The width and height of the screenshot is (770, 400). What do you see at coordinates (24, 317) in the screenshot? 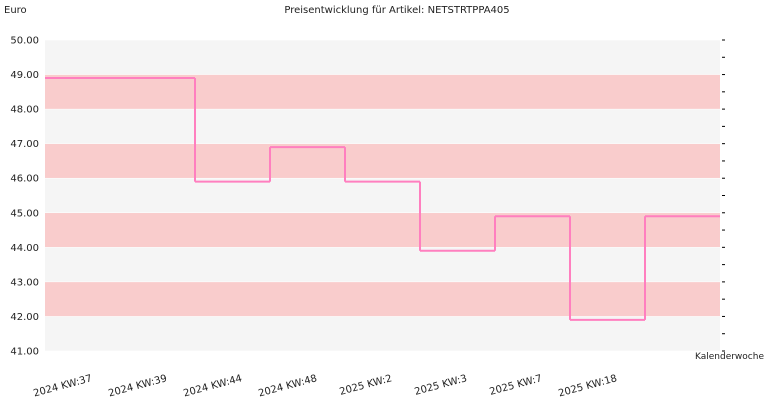
I see `y-tick-label: 42.00` at bounding box center [24, 317].